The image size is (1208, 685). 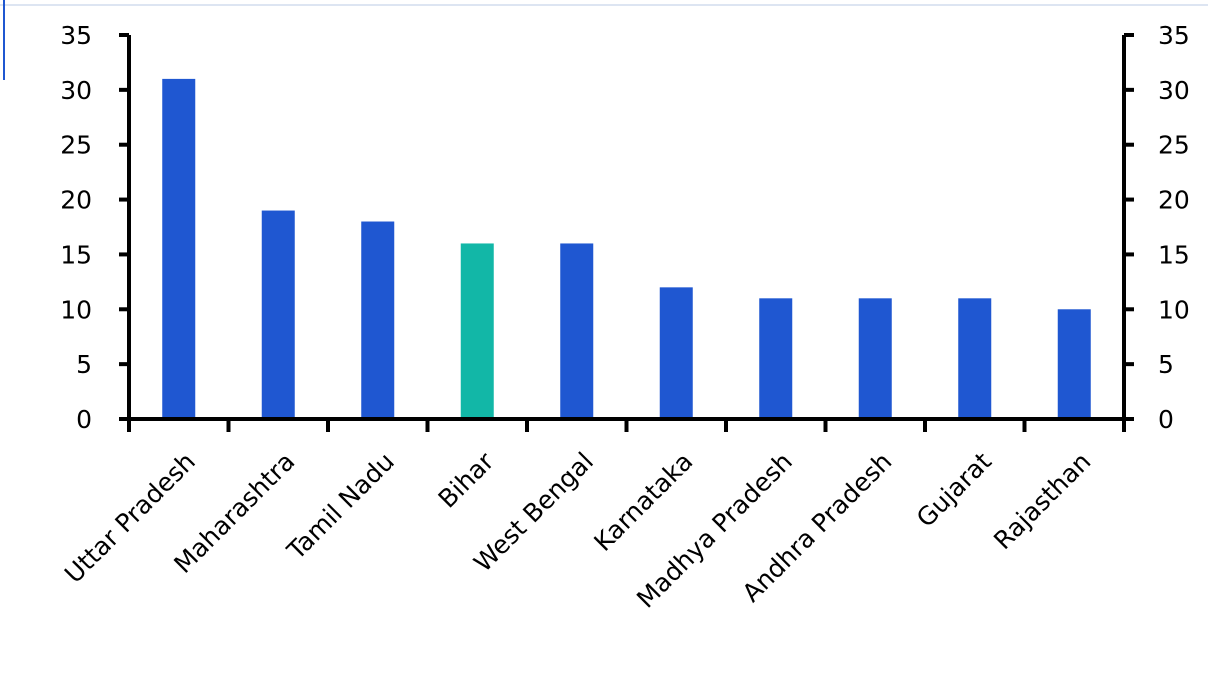 What do you see at coordinates (76, 145) in the screenshot?
I see `y-tick-label-left: 25` at bounding box center [76, 145].